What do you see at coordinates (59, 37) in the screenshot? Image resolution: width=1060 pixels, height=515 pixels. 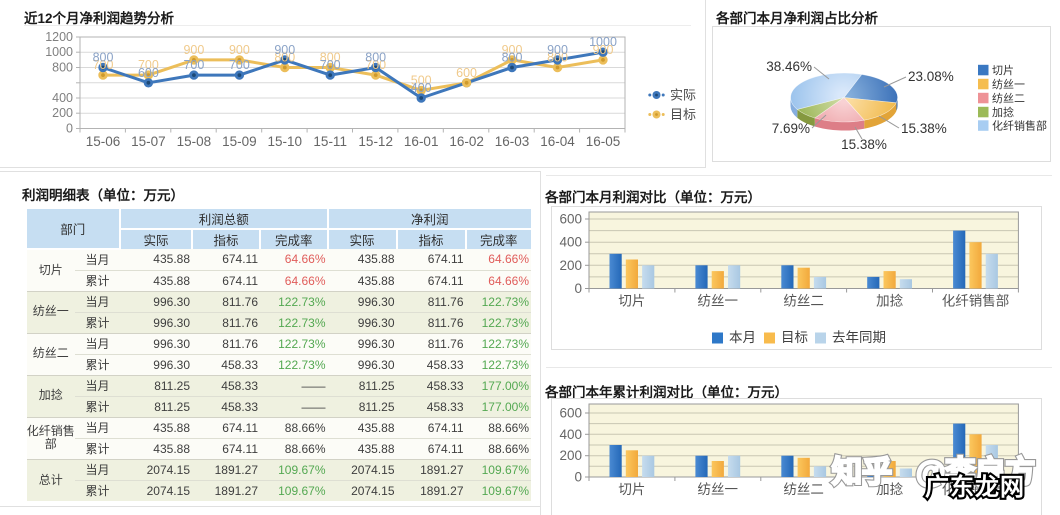 I see `svg-text: 1200` at bounding box center [59, 37].